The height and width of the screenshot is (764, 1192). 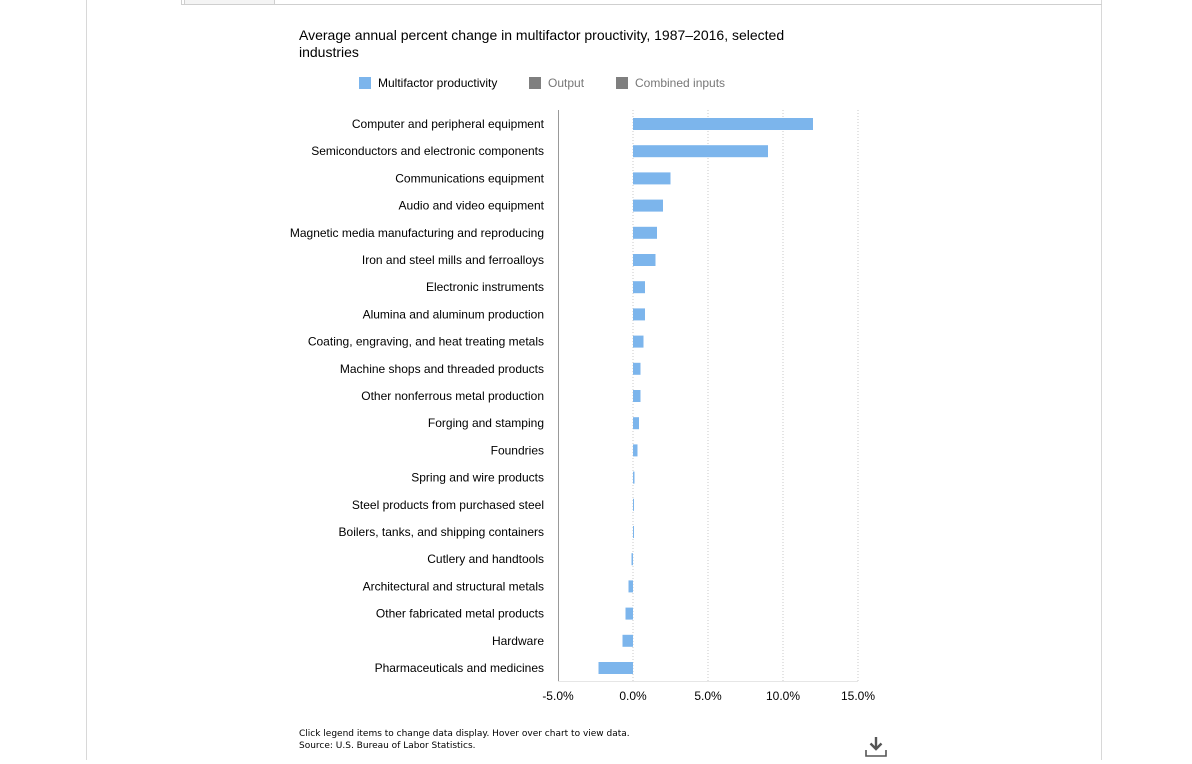 What do you see at coordinates (452, 396) in the screenshot?
I see `category-label: Other nonferrous metal production` at bounding box center [452, 396].